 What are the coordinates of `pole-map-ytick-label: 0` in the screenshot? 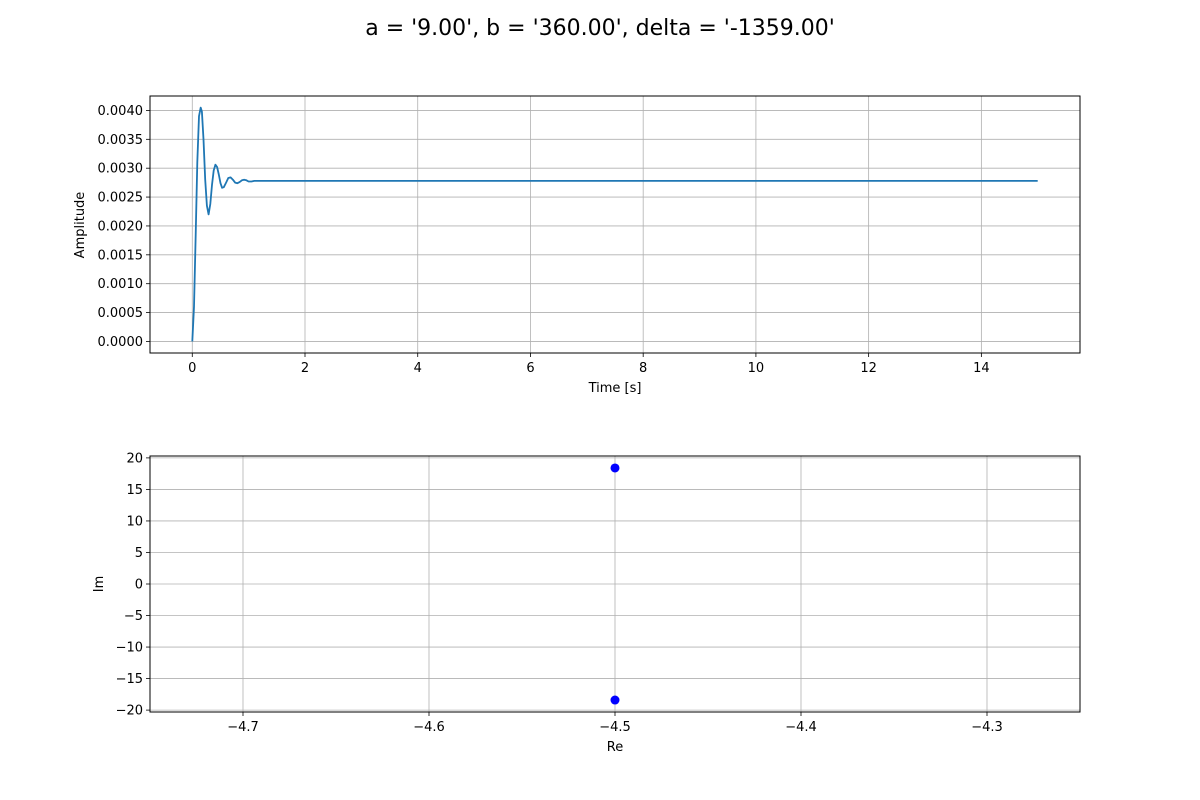 It's located at (139, 585).